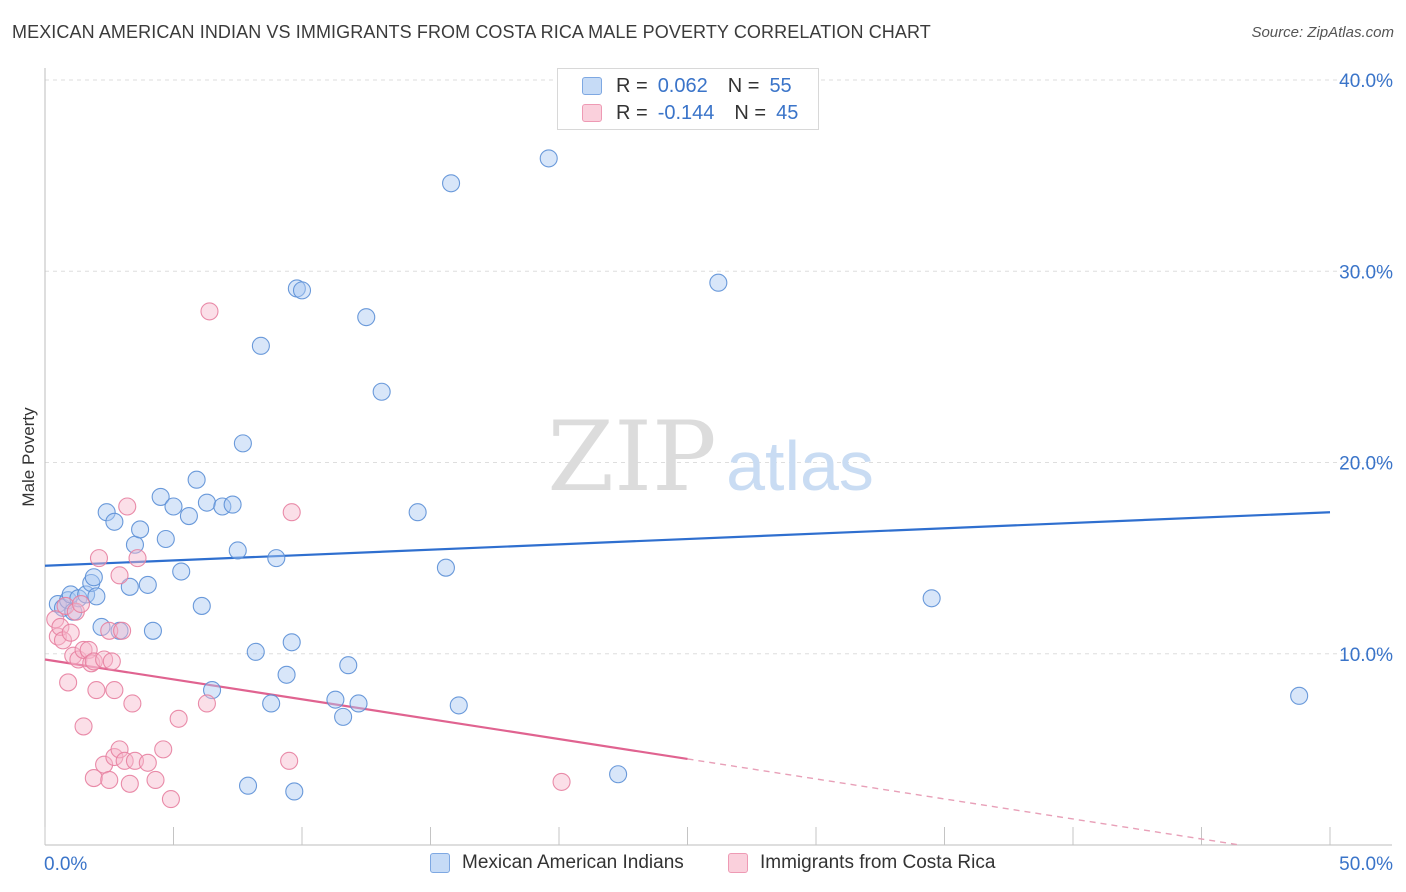  I want to click on legend-r-value: 0.062, so click(682, 85).